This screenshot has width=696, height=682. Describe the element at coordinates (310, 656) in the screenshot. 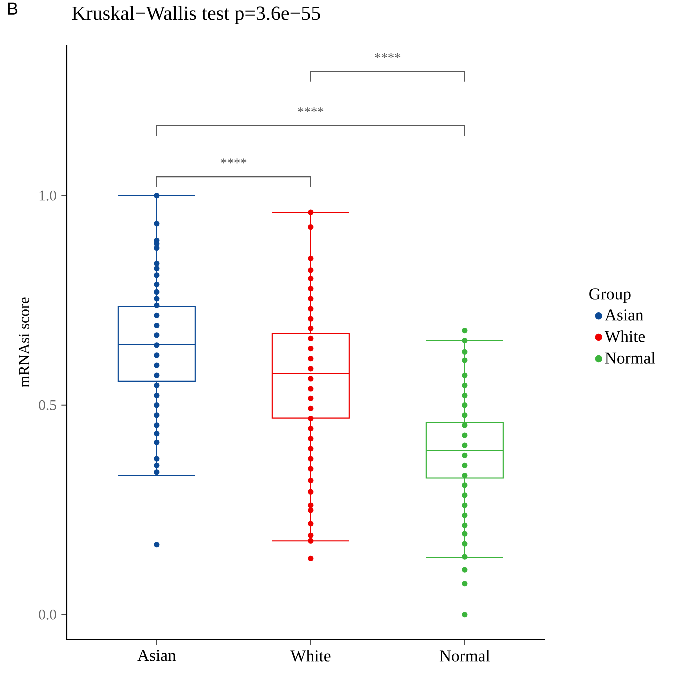

I see `x-tick-label: White` at that location.